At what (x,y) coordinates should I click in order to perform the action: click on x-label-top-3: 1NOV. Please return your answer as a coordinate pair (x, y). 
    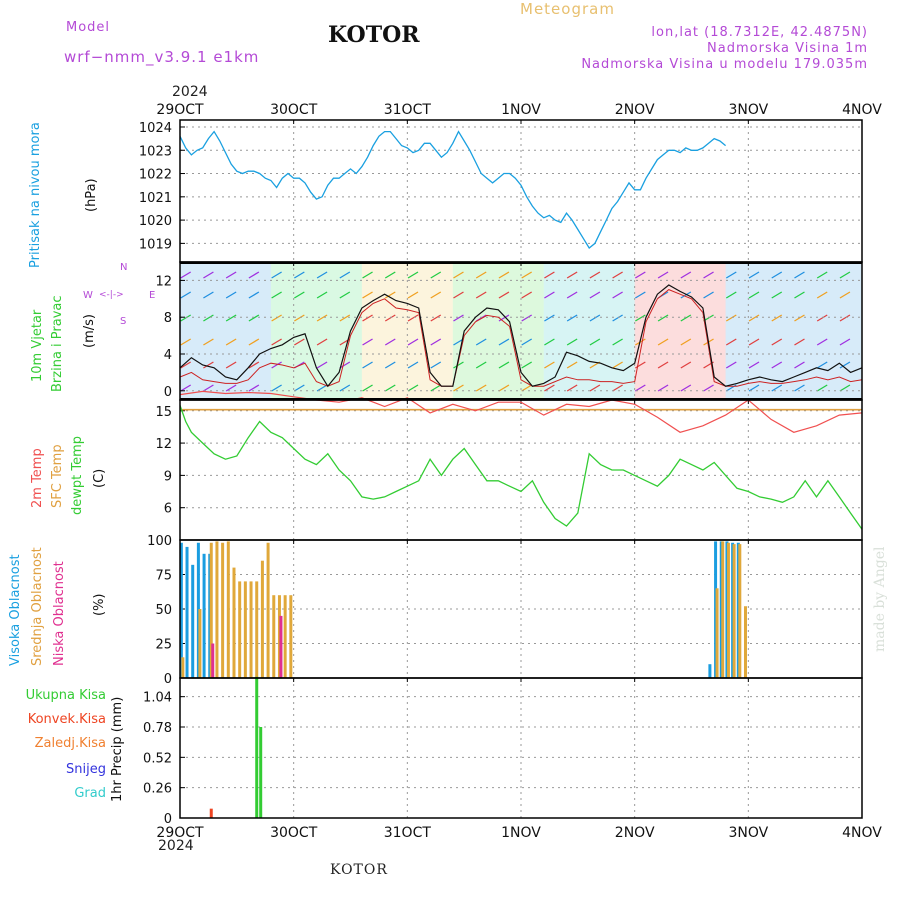
    Looking at the image, I should click on (521, 110).